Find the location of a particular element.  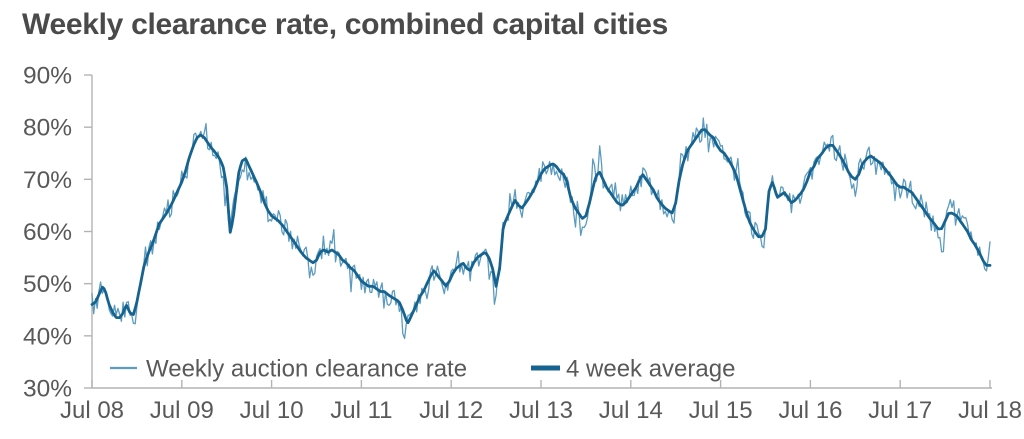

y-tick-label: 40% is located at coordinates (47, 336).